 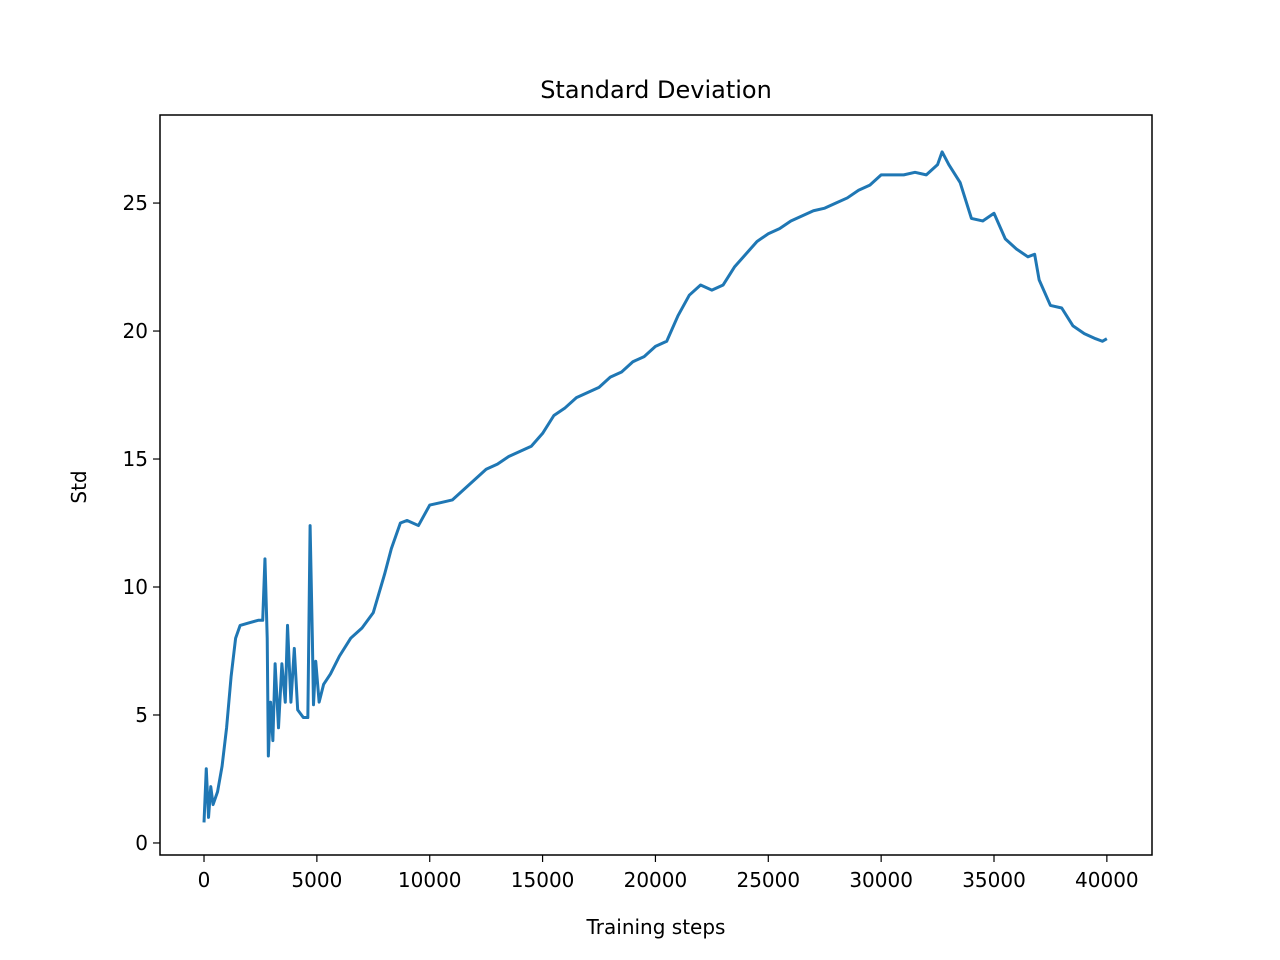 What do you see at coordinates (141, 843) in the screenshot?
I see `y-tick-label: 0` at bounding box center [141, 843].